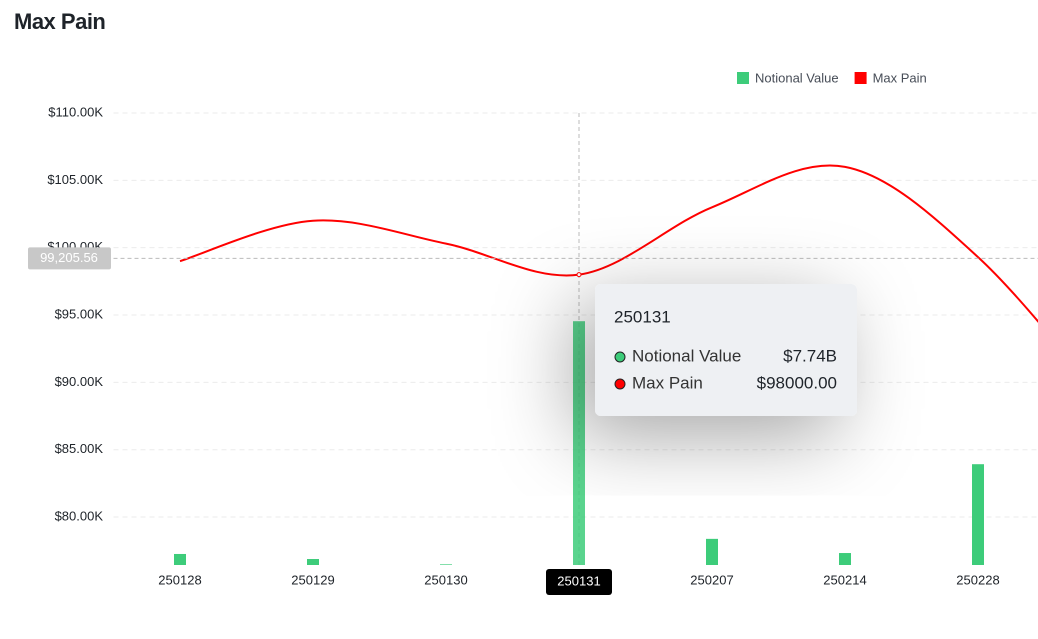 This screenshot has width=1038, height=639. I want to click on x-tick-label: 250128, so click(179, 579).